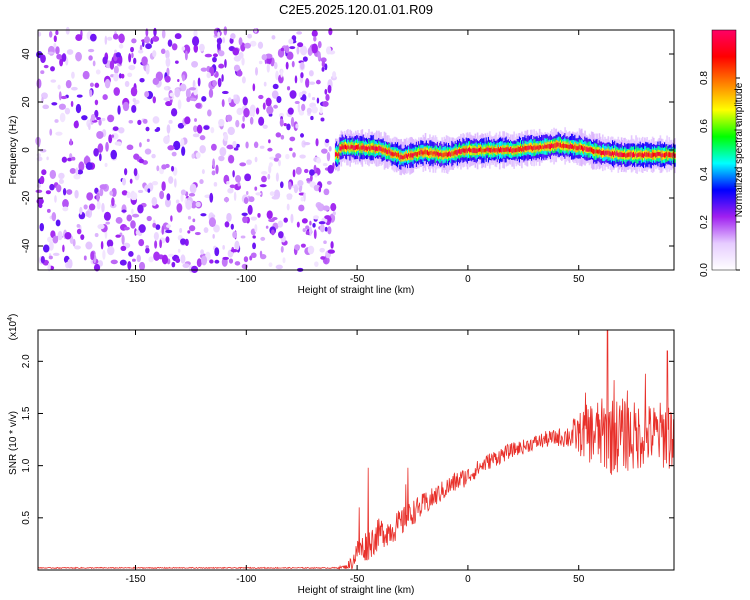 Image resolution: width=750 pixels, height=600 pixels. I want to click on colorbar-tick-label: 0.0, so click(704, 270).